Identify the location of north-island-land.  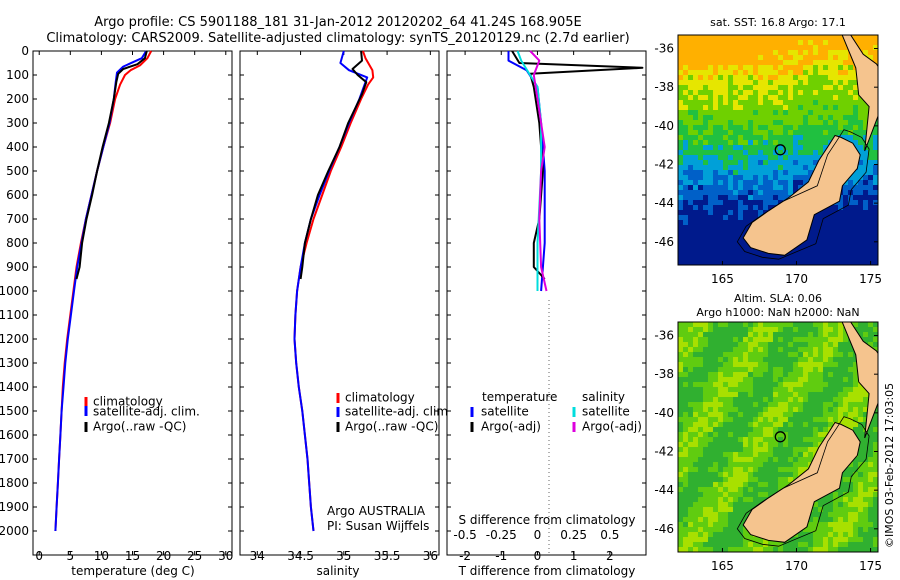
(859, 380).